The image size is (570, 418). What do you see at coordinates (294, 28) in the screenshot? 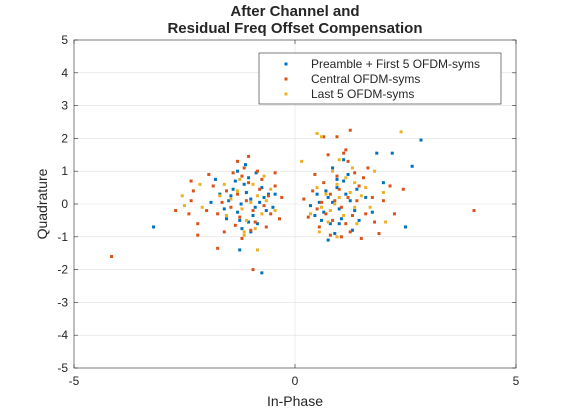
I see `chart-title-line-2: Residual Freq Offset Compensation` at bounding box center [294, 28].